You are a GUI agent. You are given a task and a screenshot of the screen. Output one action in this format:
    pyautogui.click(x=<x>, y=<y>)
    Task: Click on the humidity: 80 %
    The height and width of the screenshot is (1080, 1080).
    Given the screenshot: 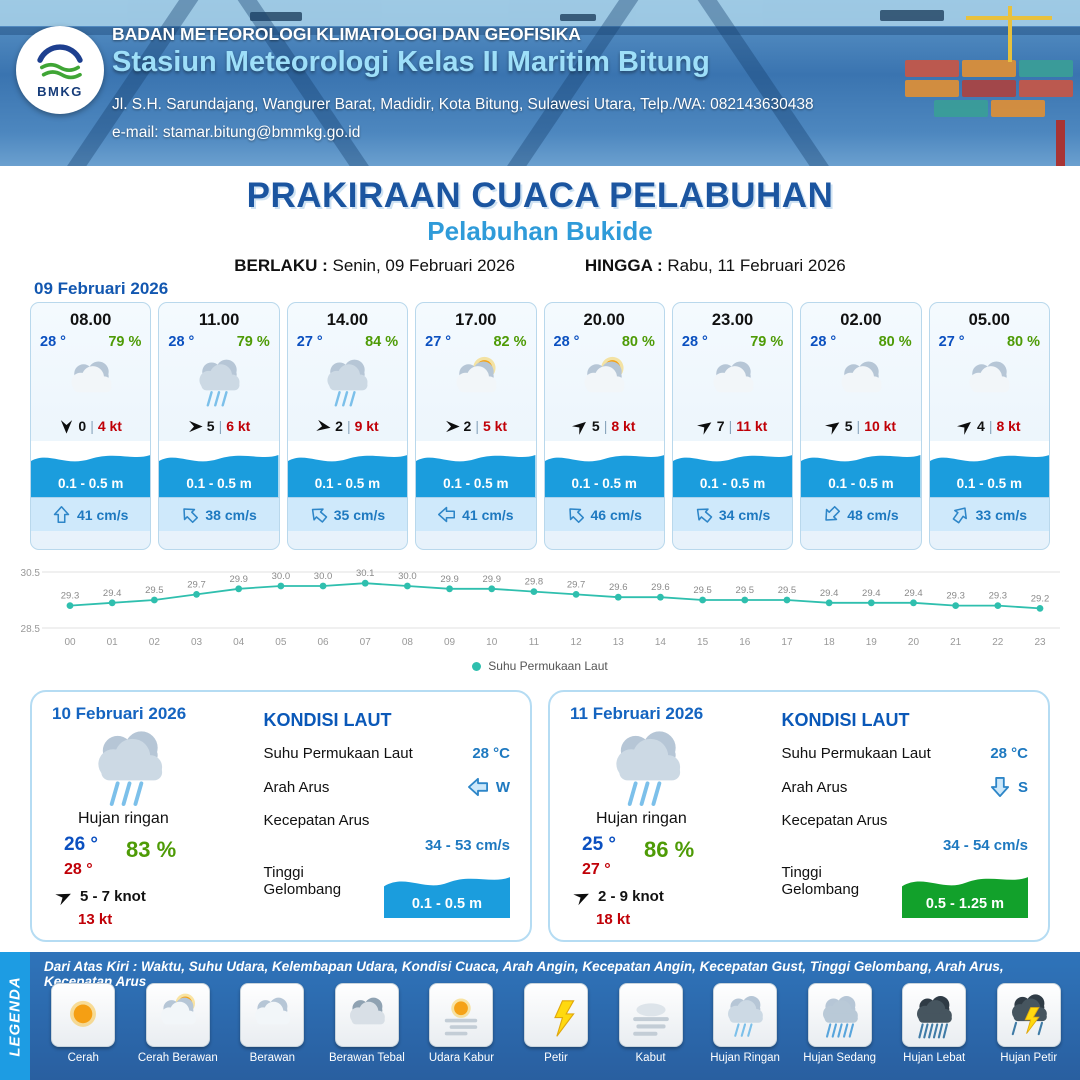 What is the action you would take?
    pyautogui.click(x=1023, y=342)
    